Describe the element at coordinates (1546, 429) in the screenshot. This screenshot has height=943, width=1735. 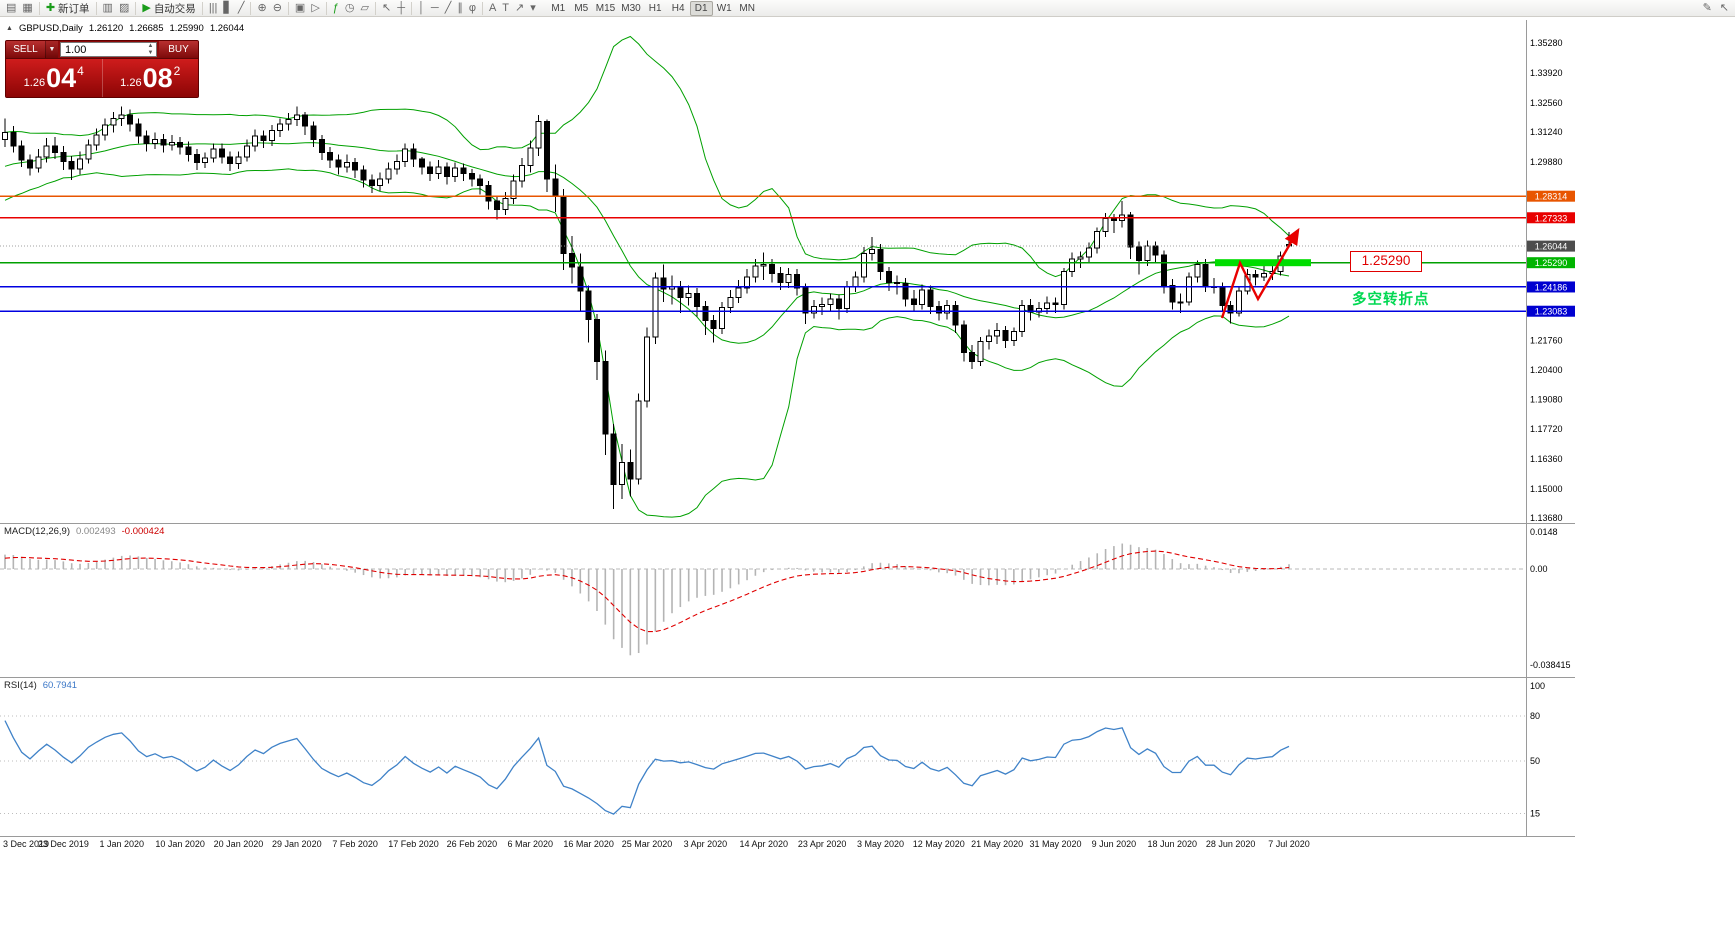
I see `price-axis-label: 1.17720` at that location.